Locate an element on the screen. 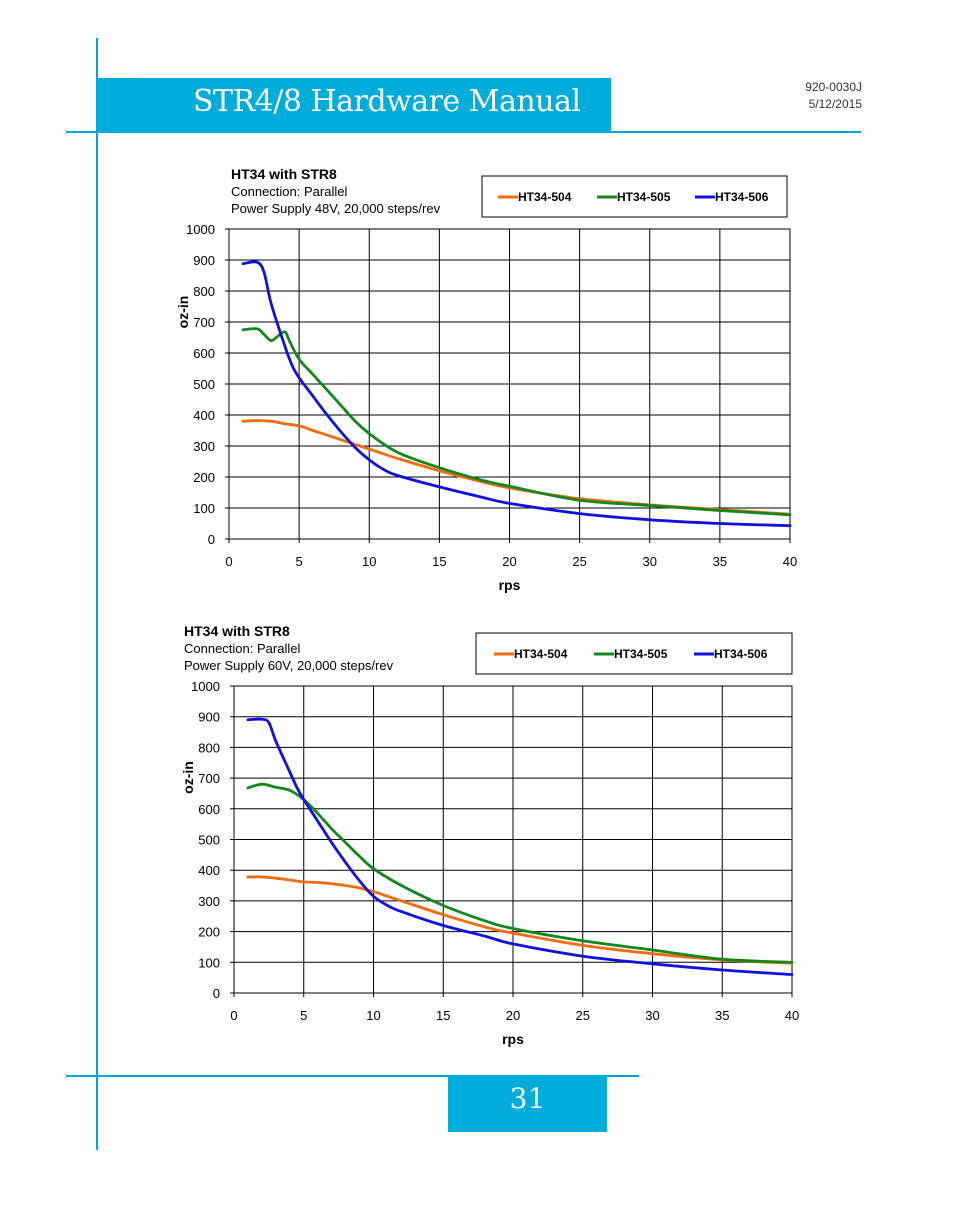  page-number: 31 is located at coordinates (527, 1098).